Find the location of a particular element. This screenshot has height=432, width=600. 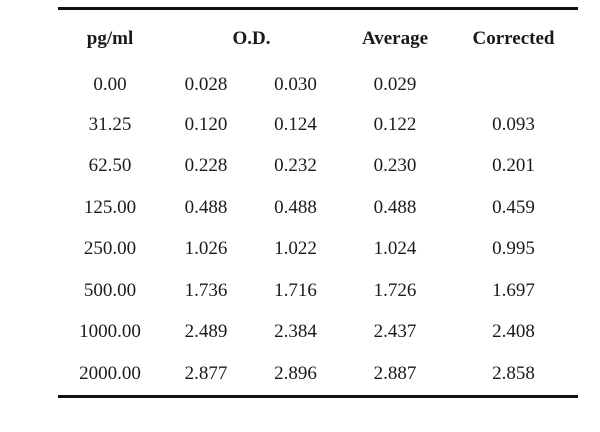

cell-corrected: 0.995 is located at coordinates (513, 249).